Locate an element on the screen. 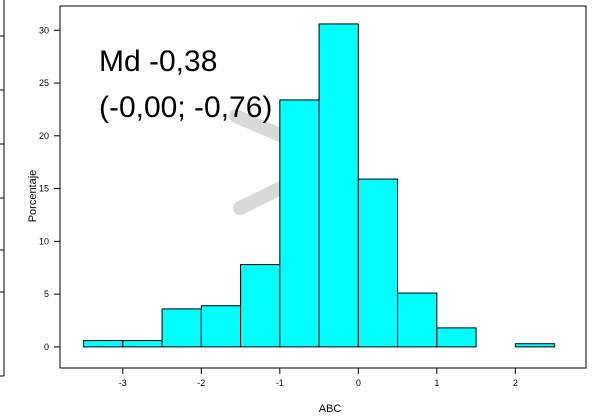  x-tick-label-1: 1 is located at coordinates (436, 383).